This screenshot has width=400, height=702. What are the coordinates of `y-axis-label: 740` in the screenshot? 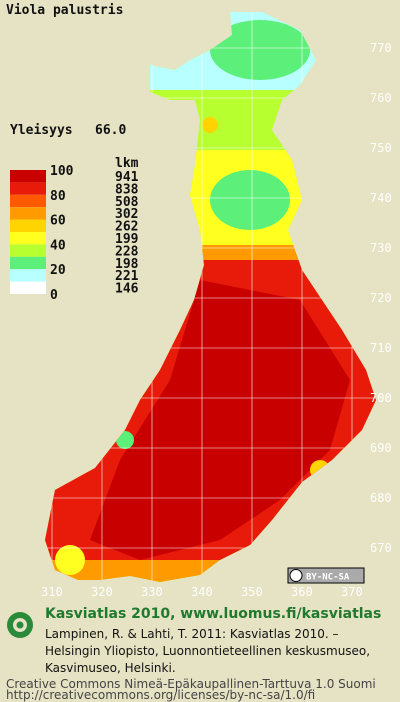 It's located at (381, 198).